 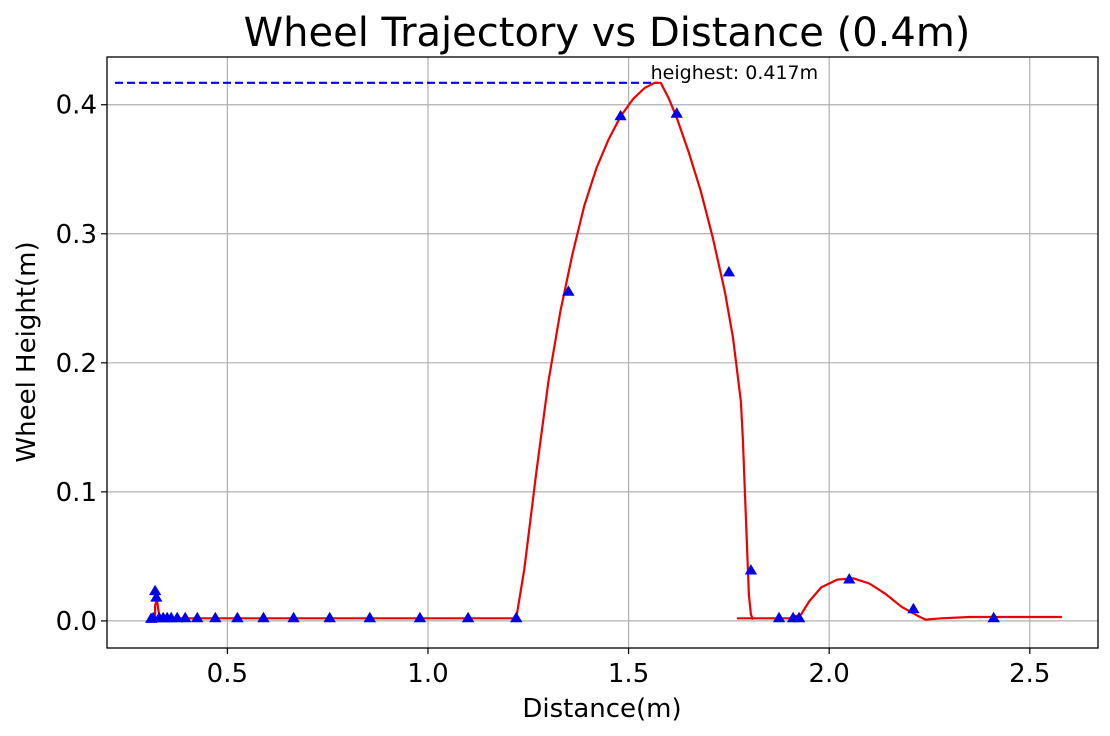 What do you see at coordinates (735, 73) in the screenshot?
I see `peak-annotation: heighest: 0.417m` at bounding box center [735, 73].